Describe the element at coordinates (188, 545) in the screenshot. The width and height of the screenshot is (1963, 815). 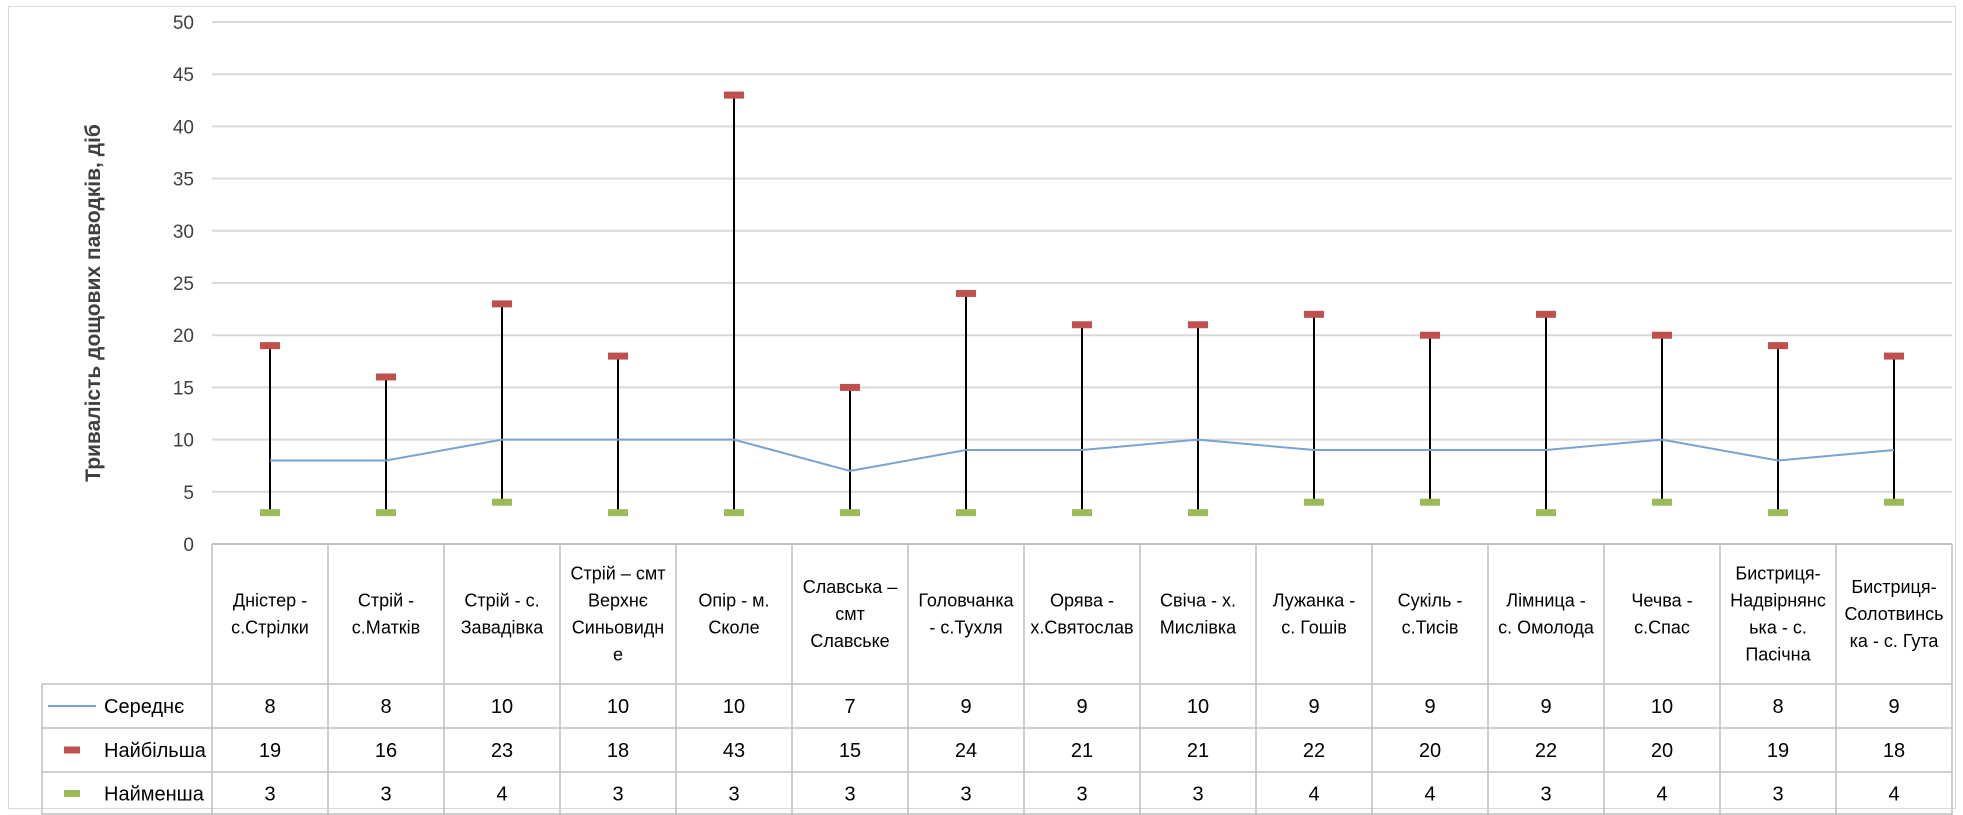
I see `y-tick-label: 0` at that location.